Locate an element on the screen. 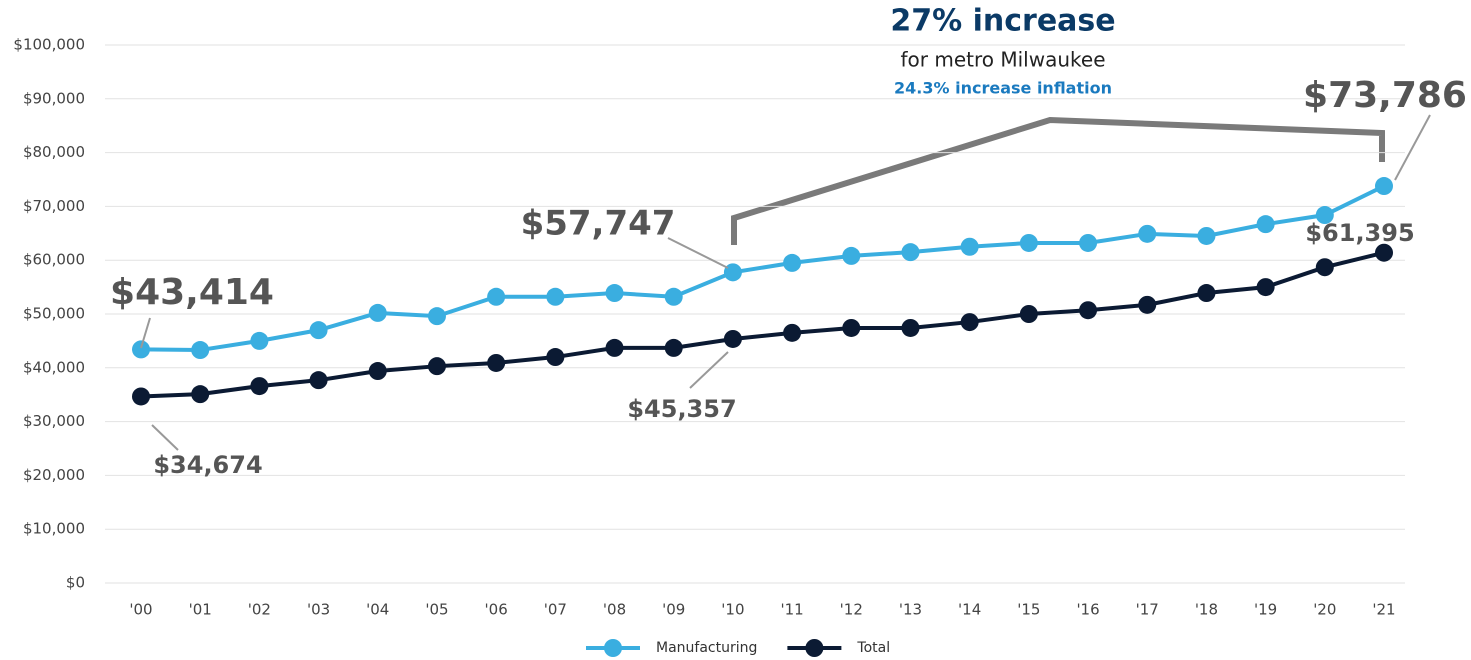 The width and height of the screenshot is (1471, 660). y-tick-label: $20,000 is located at coordinates (54, 475).